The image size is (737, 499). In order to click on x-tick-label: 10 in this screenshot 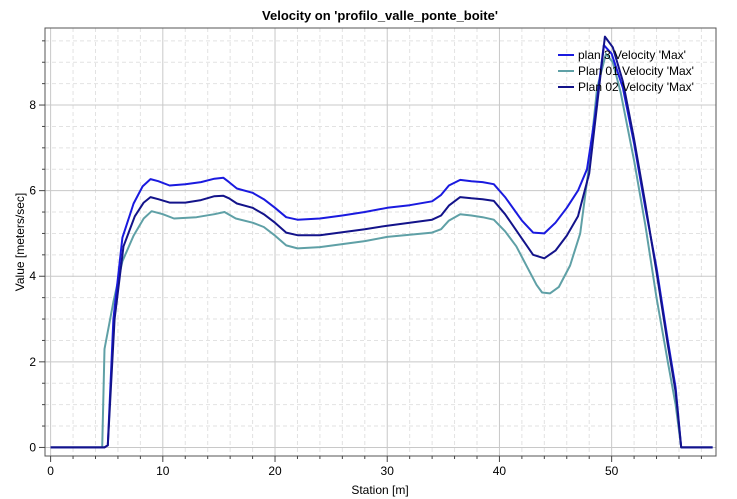, I will do `click(163, 471)`.